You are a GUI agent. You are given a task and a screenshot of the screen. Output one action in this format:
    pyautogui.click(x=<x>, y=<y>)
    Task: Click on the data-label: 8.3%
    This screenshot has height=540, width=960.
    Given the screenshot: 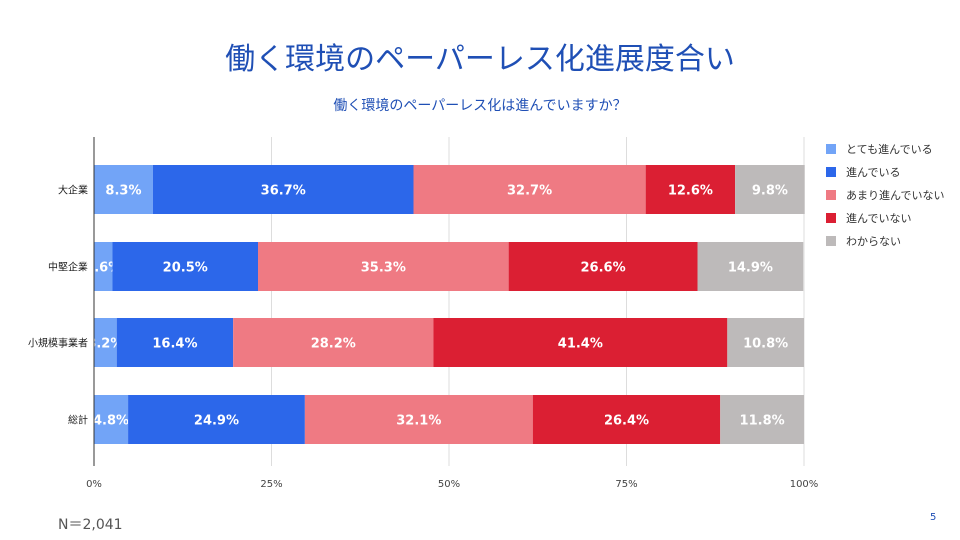 What is the action you would take?
    pyautogui.click(x=123, y=191)
    